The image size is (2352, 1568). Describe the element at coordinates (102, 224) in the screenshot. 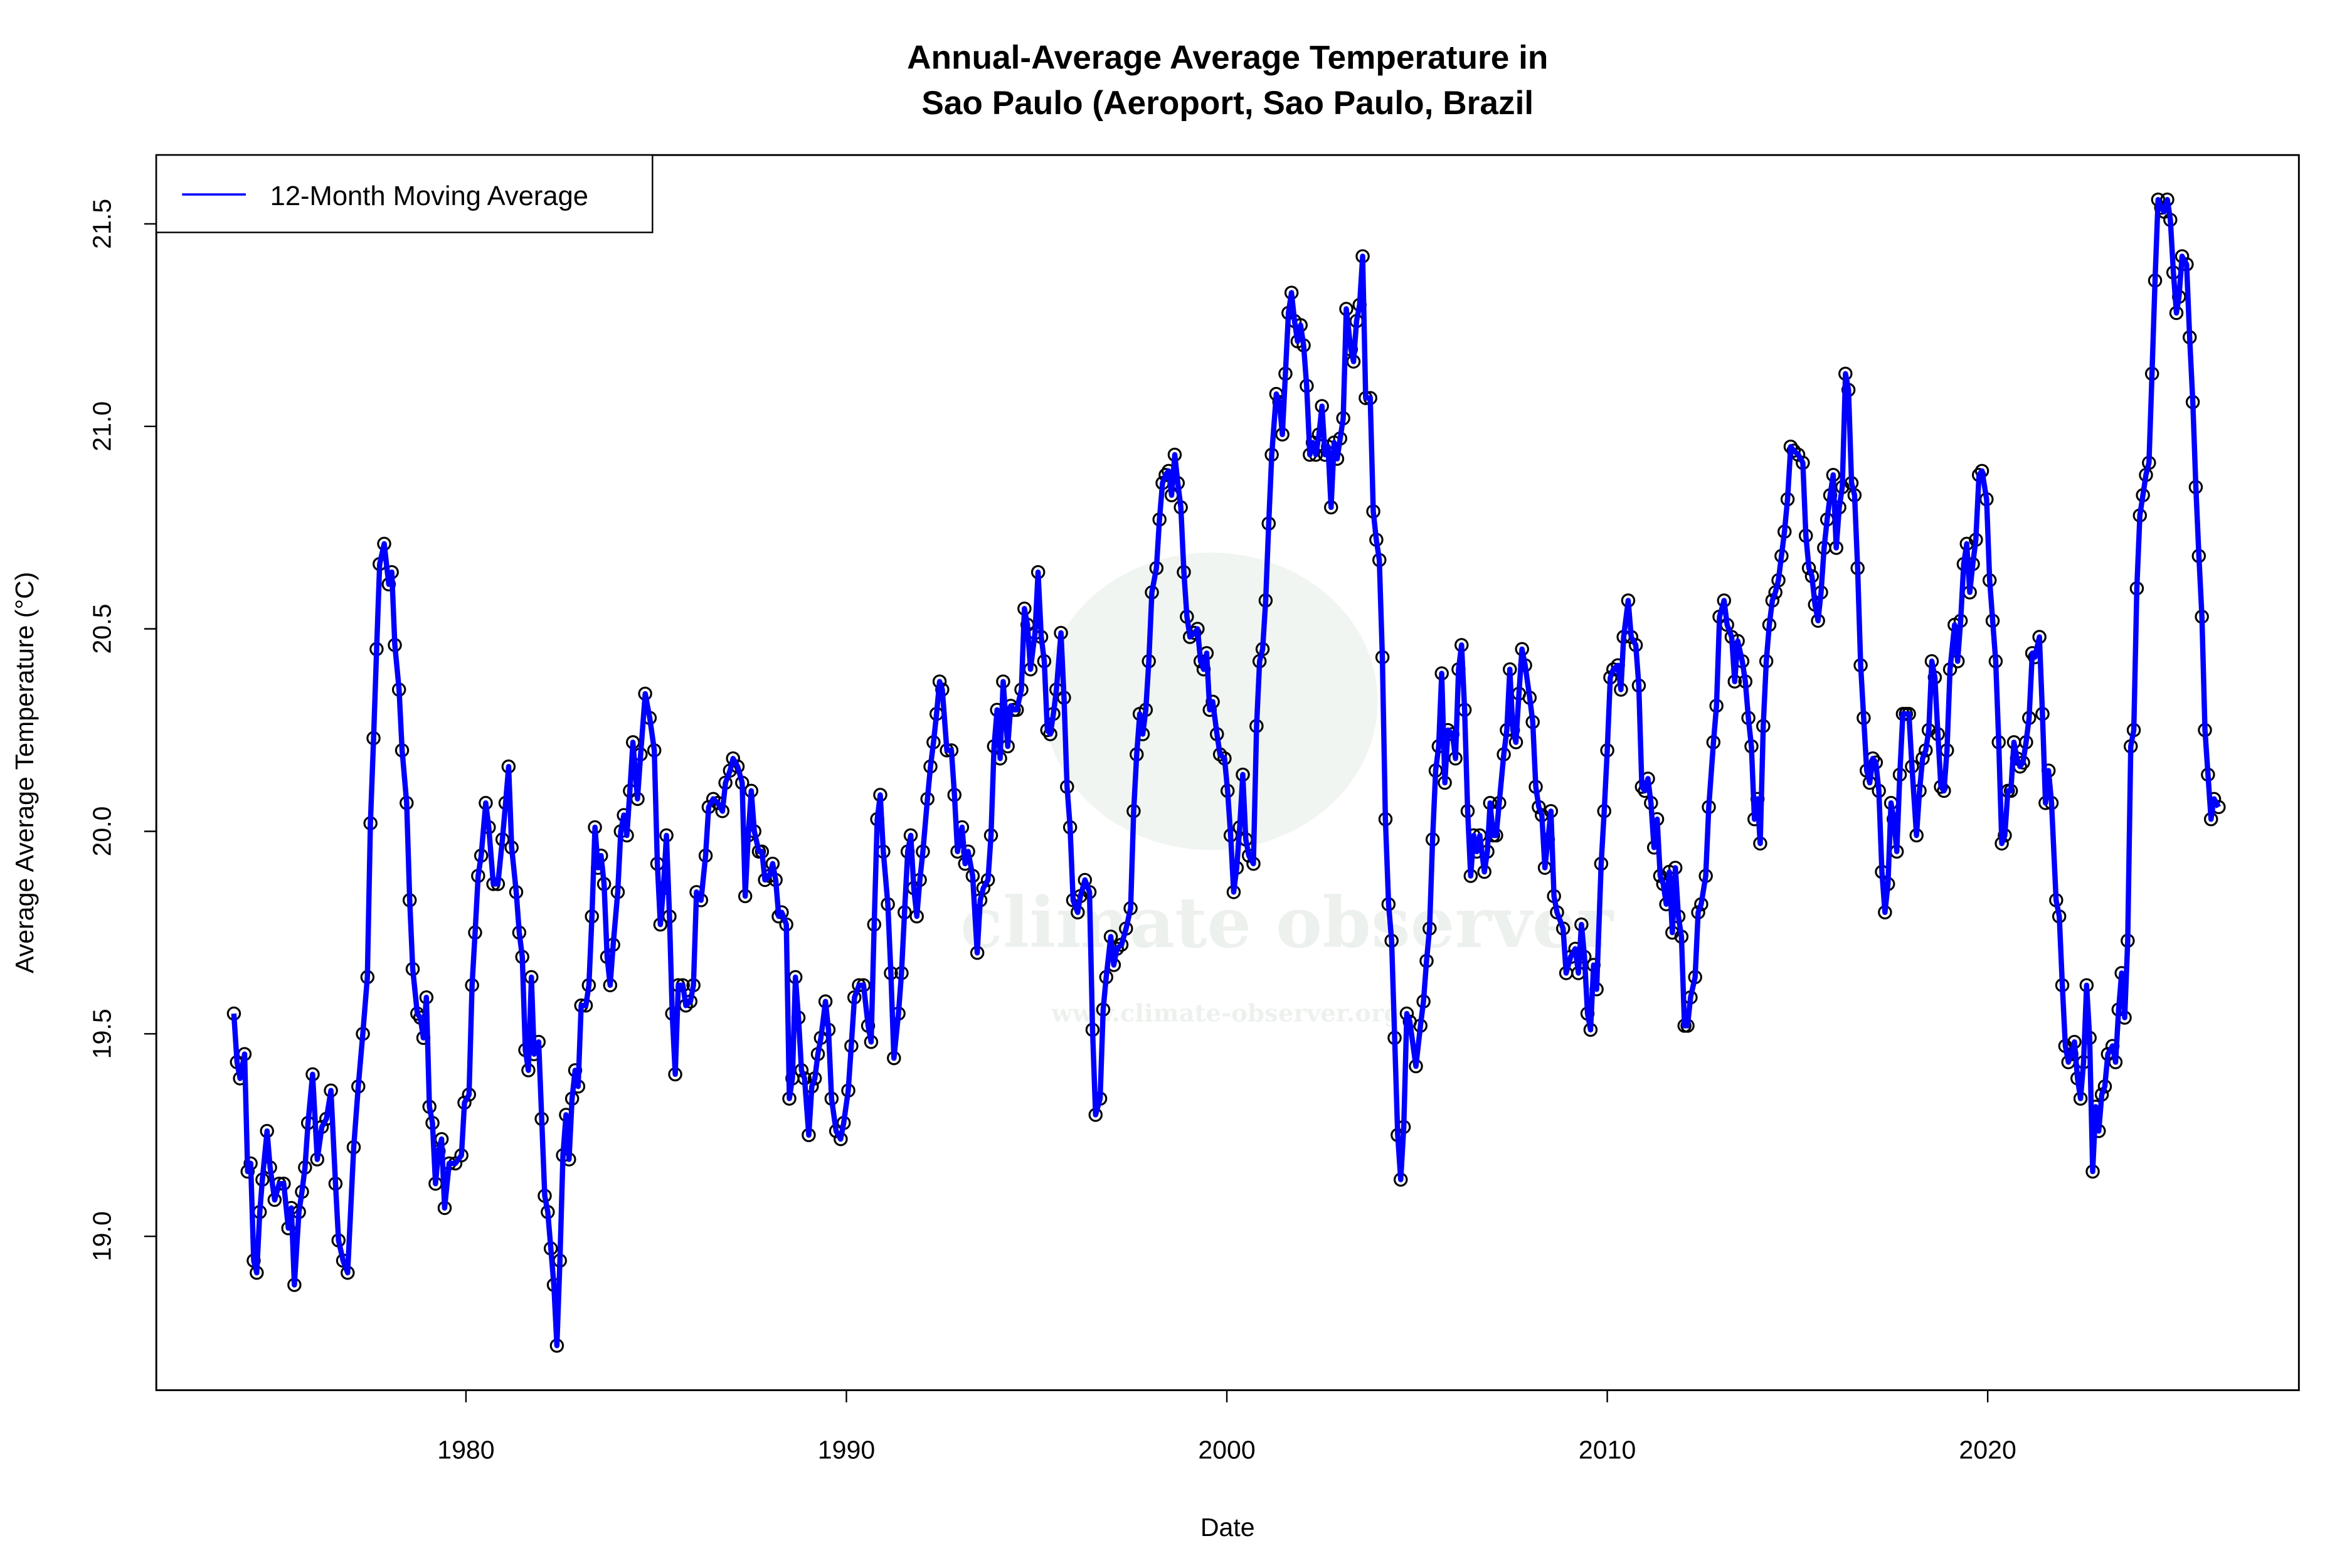

I see `y-tick-label: 21.5` at that location.